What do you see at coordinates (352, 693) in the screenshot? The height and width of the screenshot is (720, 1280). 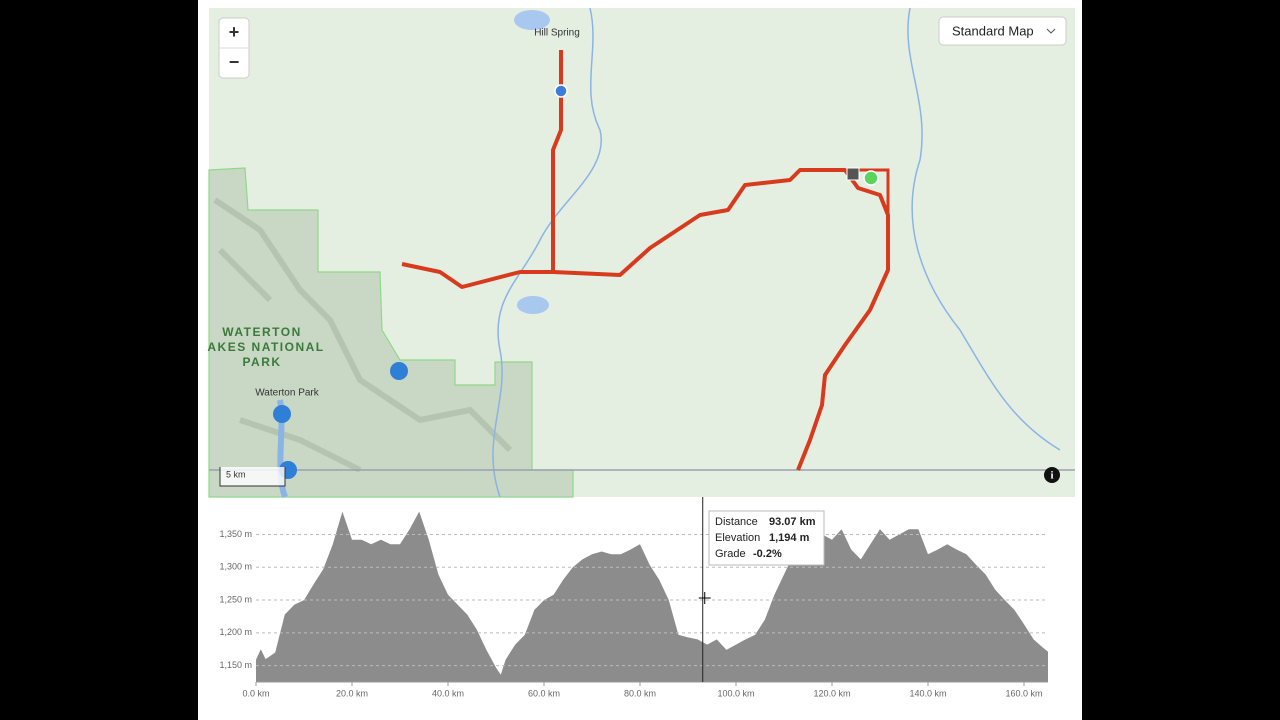 I see `x-tick-label: 20.0 km` at bounding box center [352, 693].